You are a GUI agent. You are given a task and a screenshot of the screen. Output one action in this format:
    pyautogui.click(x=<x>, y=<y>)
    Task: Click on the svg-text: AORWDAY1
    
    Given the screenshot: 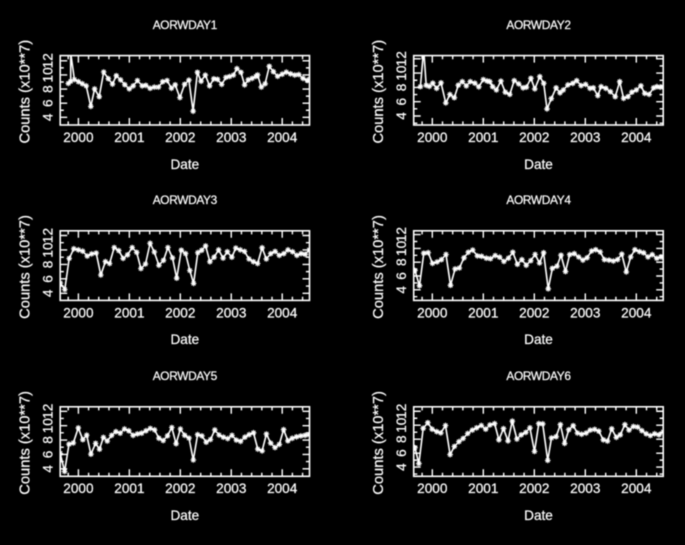 What is the action you would take?
    pyautogui.click(x=185, y=25)
    